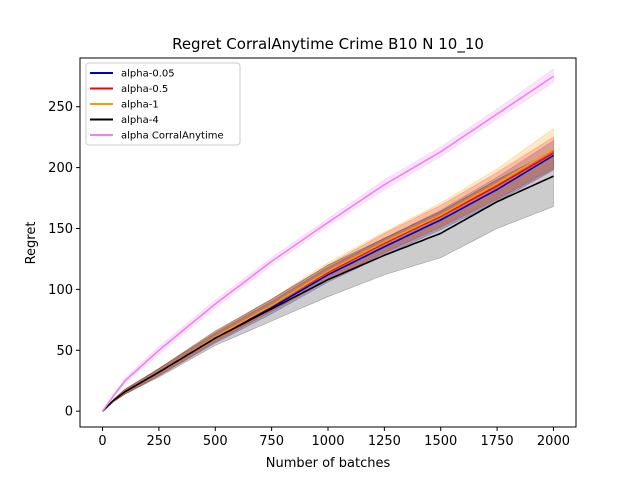 The width and height of the screenshot is (640, 480). What do you see at coordinates (271, 441) in the screenshot?
I see `x-tick-label: 750` at bounding box center [271, 441].